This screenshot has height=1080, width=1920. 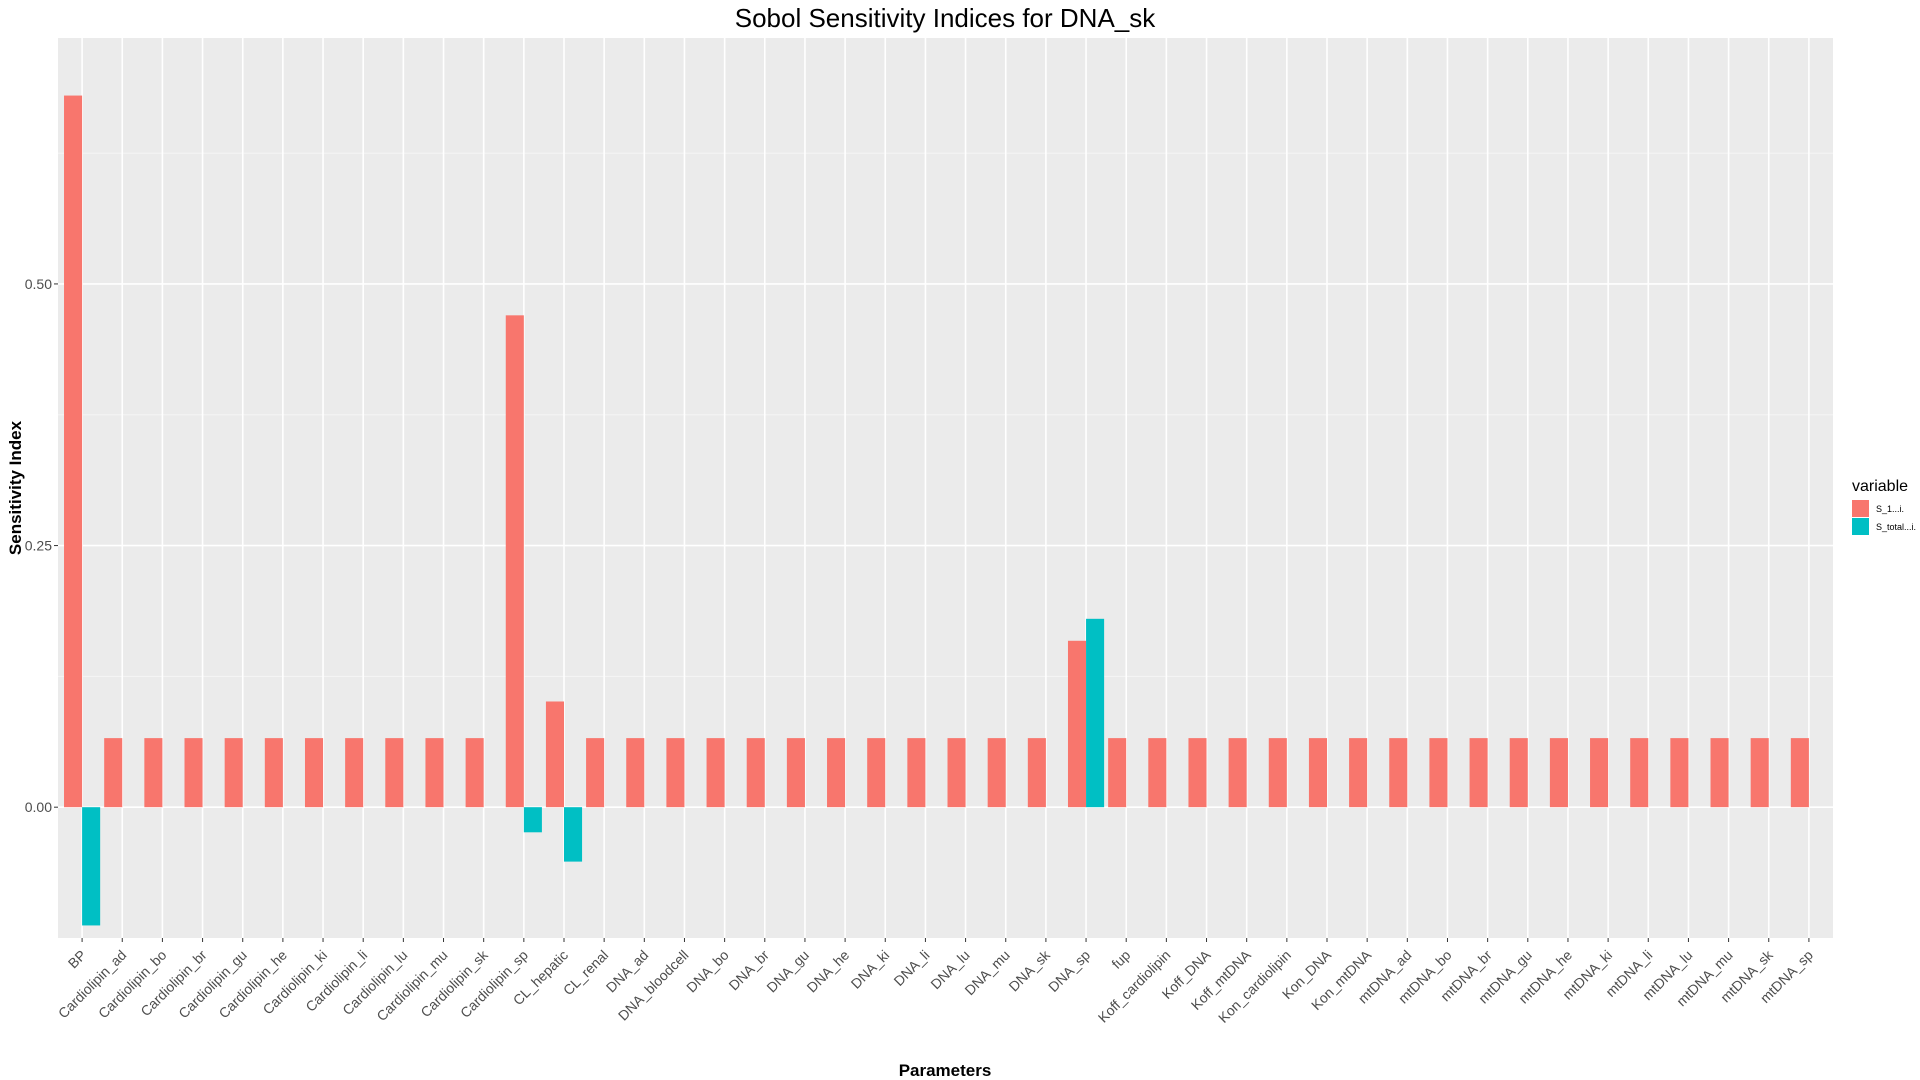 I want to click on legend: variable S_1...i. S_total...i., so click(x=1884, y=506).